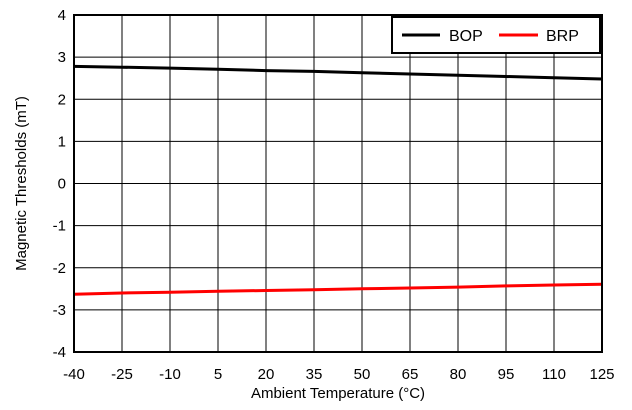 This screenshot has height=410, width=632. What do you see at coordinates (62, 57) in the screenshot?
I see `y-tick-label: 3` at bounding box center [62, 57].